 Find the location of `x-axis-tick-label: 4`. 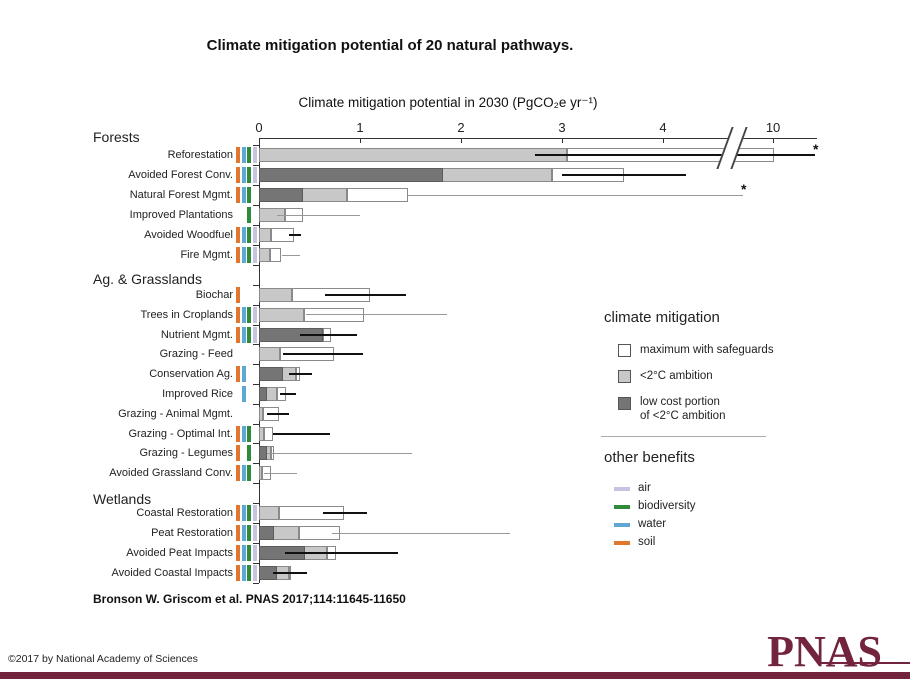

x-axis-tick-label: 4 is located at coordinates (663, 127).